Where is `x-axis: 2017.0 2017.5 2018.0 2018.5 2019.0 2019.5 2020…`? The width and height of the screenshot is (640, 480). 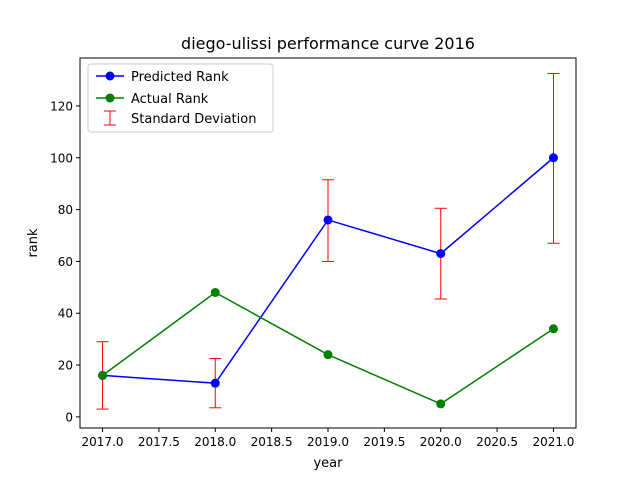
x-axis: 2017.0 2017.5 2018.0 2018.5 2019.0 2019.5 2020… is located at coordinates (328, 438).